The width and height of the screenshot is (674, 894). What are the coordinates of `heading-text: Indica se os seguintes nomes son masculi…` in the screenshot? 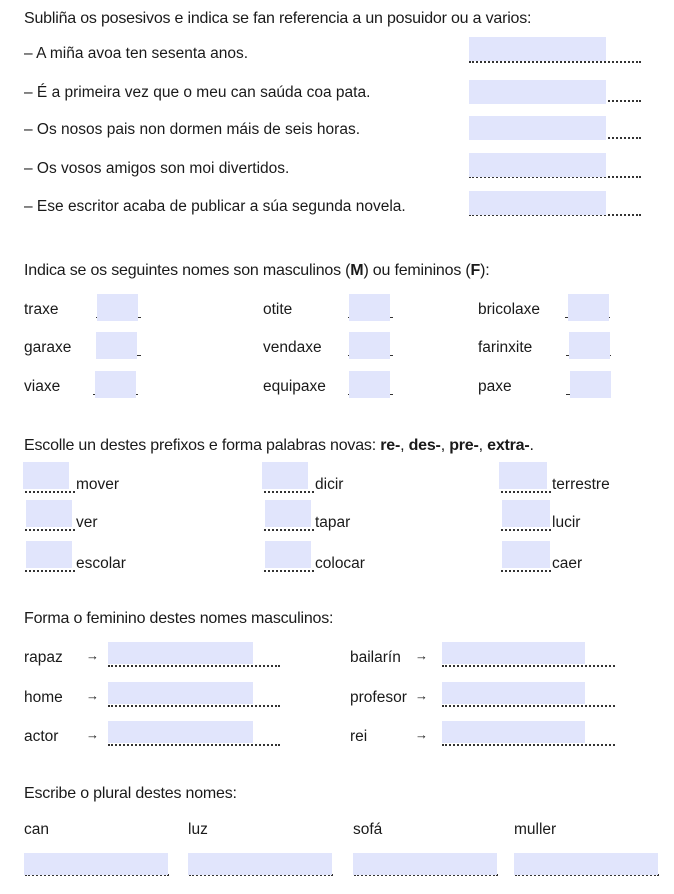 It's located at (187, 270).